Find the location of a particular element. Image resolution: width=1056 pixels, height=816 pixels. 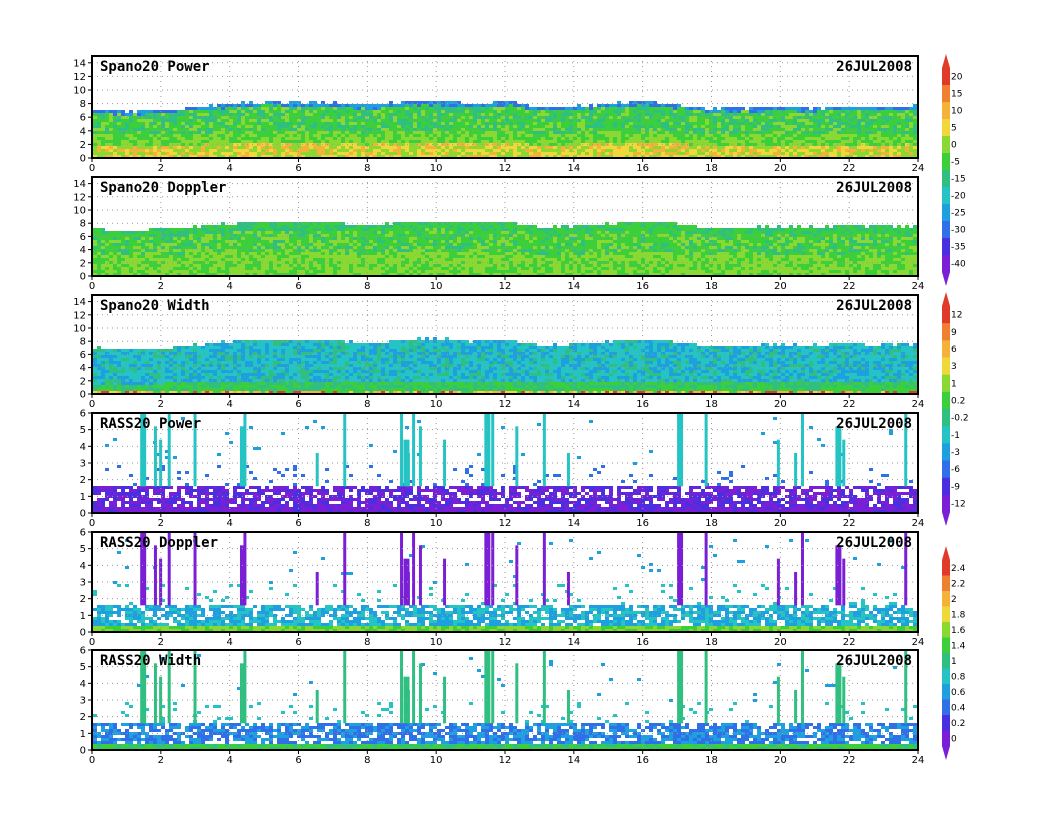

x-tick-label: 0 is located at coordinates (92, 286).